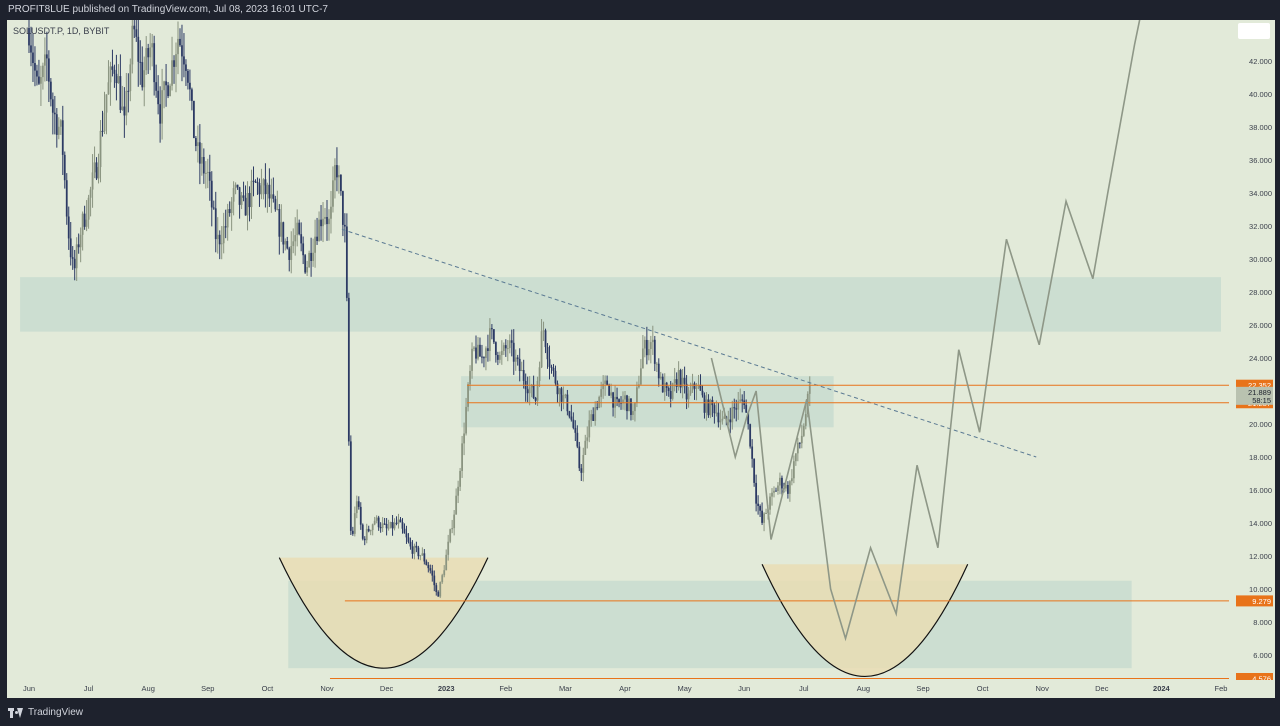 Image resolution: width=1280 pixels, height=726 pixels. Describe the element at coordinates (640, 713) in the screenshot. I see `footer-bar: TradingView` at that location.